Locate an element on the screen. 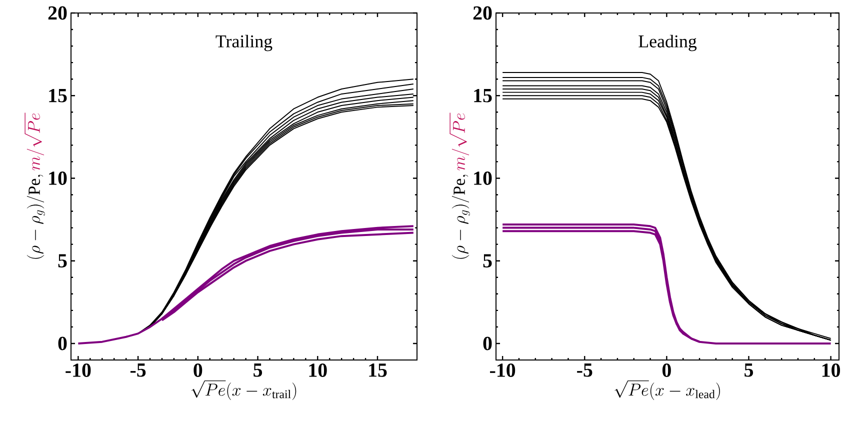  text: Trailing is located at coordinates (244, 43).